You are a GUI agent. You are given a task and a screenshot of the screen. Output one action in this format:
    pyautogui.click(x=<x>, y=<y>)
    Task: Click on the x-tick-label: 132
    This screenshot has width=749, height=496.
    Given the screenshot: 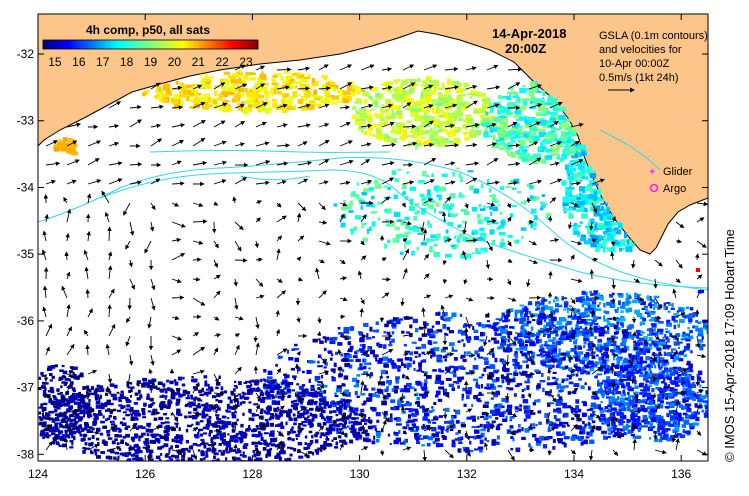 What is the action you would take?
    pyautogui.click(x=467, y=474)
    